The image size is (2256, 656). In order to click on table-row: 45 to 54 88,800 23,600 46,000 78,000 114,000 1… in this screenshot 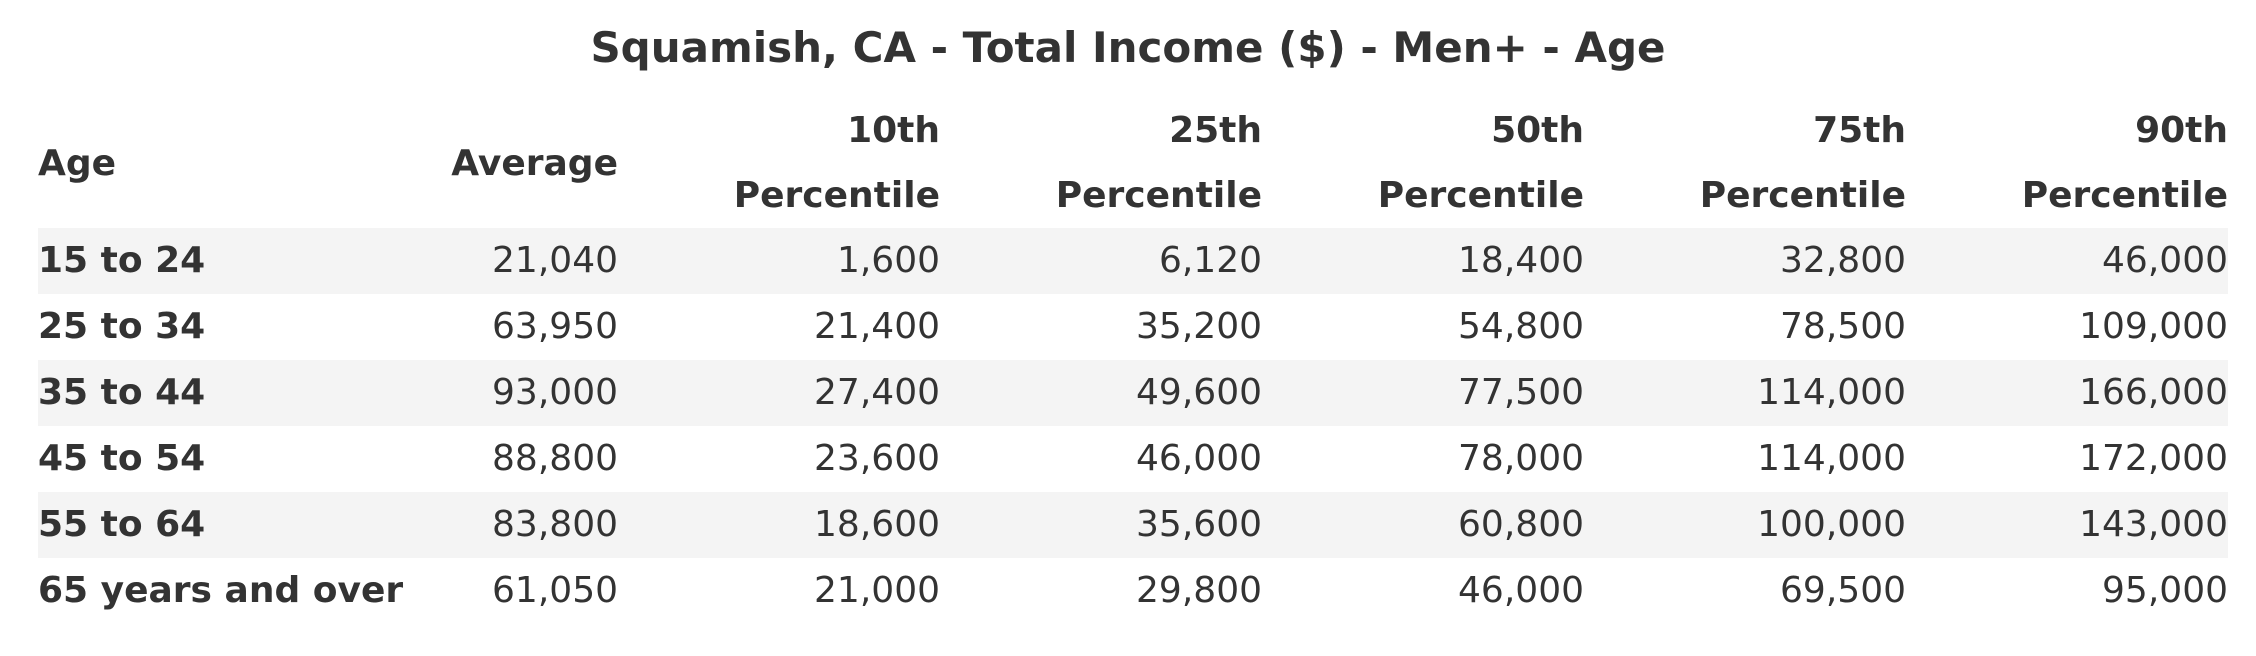, I will do `click(1133, 459)`.